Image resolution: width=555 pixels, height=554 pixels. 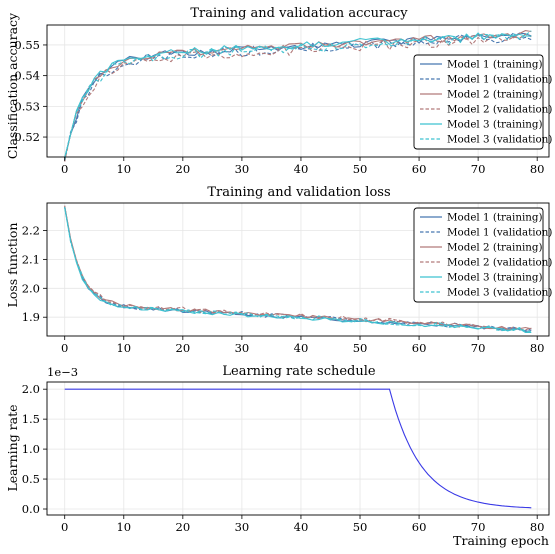 What do you see at coordinates (31, 479) in the screenshot?
I see `y-tick-label: 0.5` at bounding box center [31, 479].